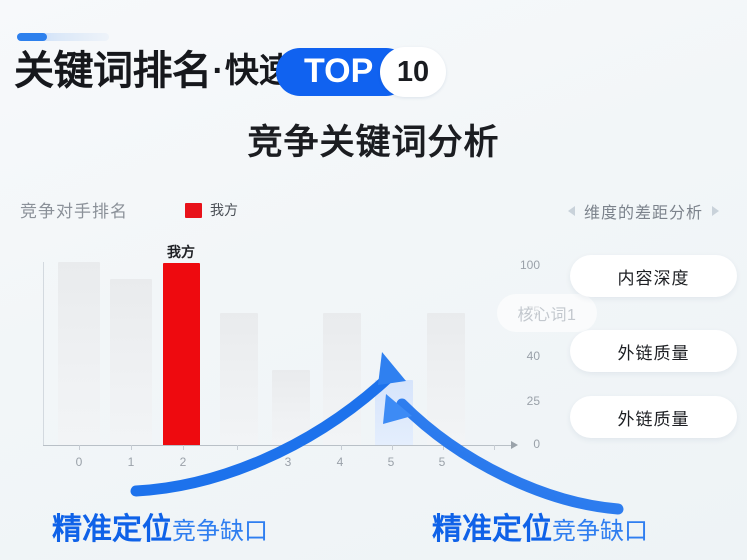 The height and width of the screenshot is (560, 747). Describe the element at coordinates (653, 276) in the screenshot. I see `dimension-pill-0: 内容深度` at that location.